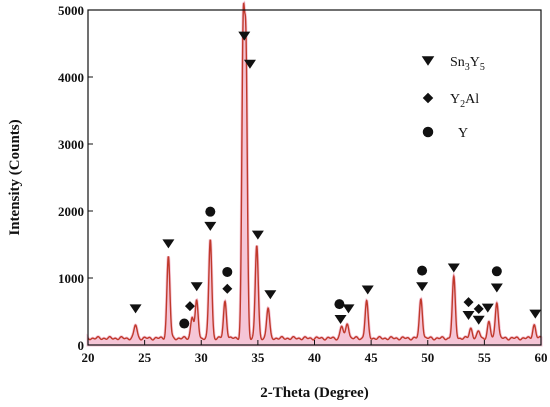 The image size is (550, 407). What do you see at coordinates (71, 10) in the screenshot?
I see `y-tick-label: 5000` at bounding box center [71, 10].